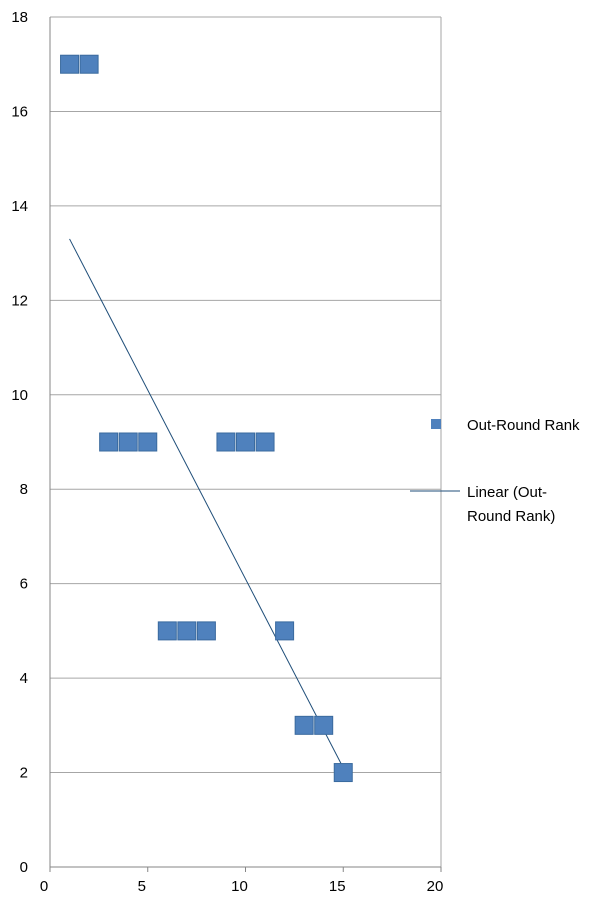  What do you see at coordinates (24, 678) in the screenshot?
I see `y-tick-label-4: 4` at bounding box center [24, 678].